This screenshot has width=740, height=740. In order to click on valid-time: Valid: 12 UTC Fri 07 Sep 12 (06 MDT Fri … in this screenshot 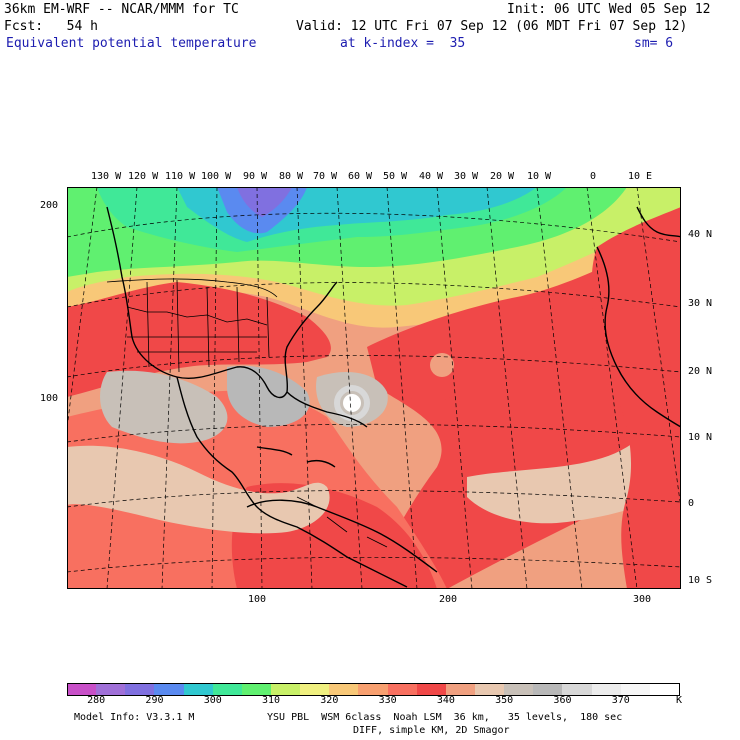, I will do `click(492, 26)`.